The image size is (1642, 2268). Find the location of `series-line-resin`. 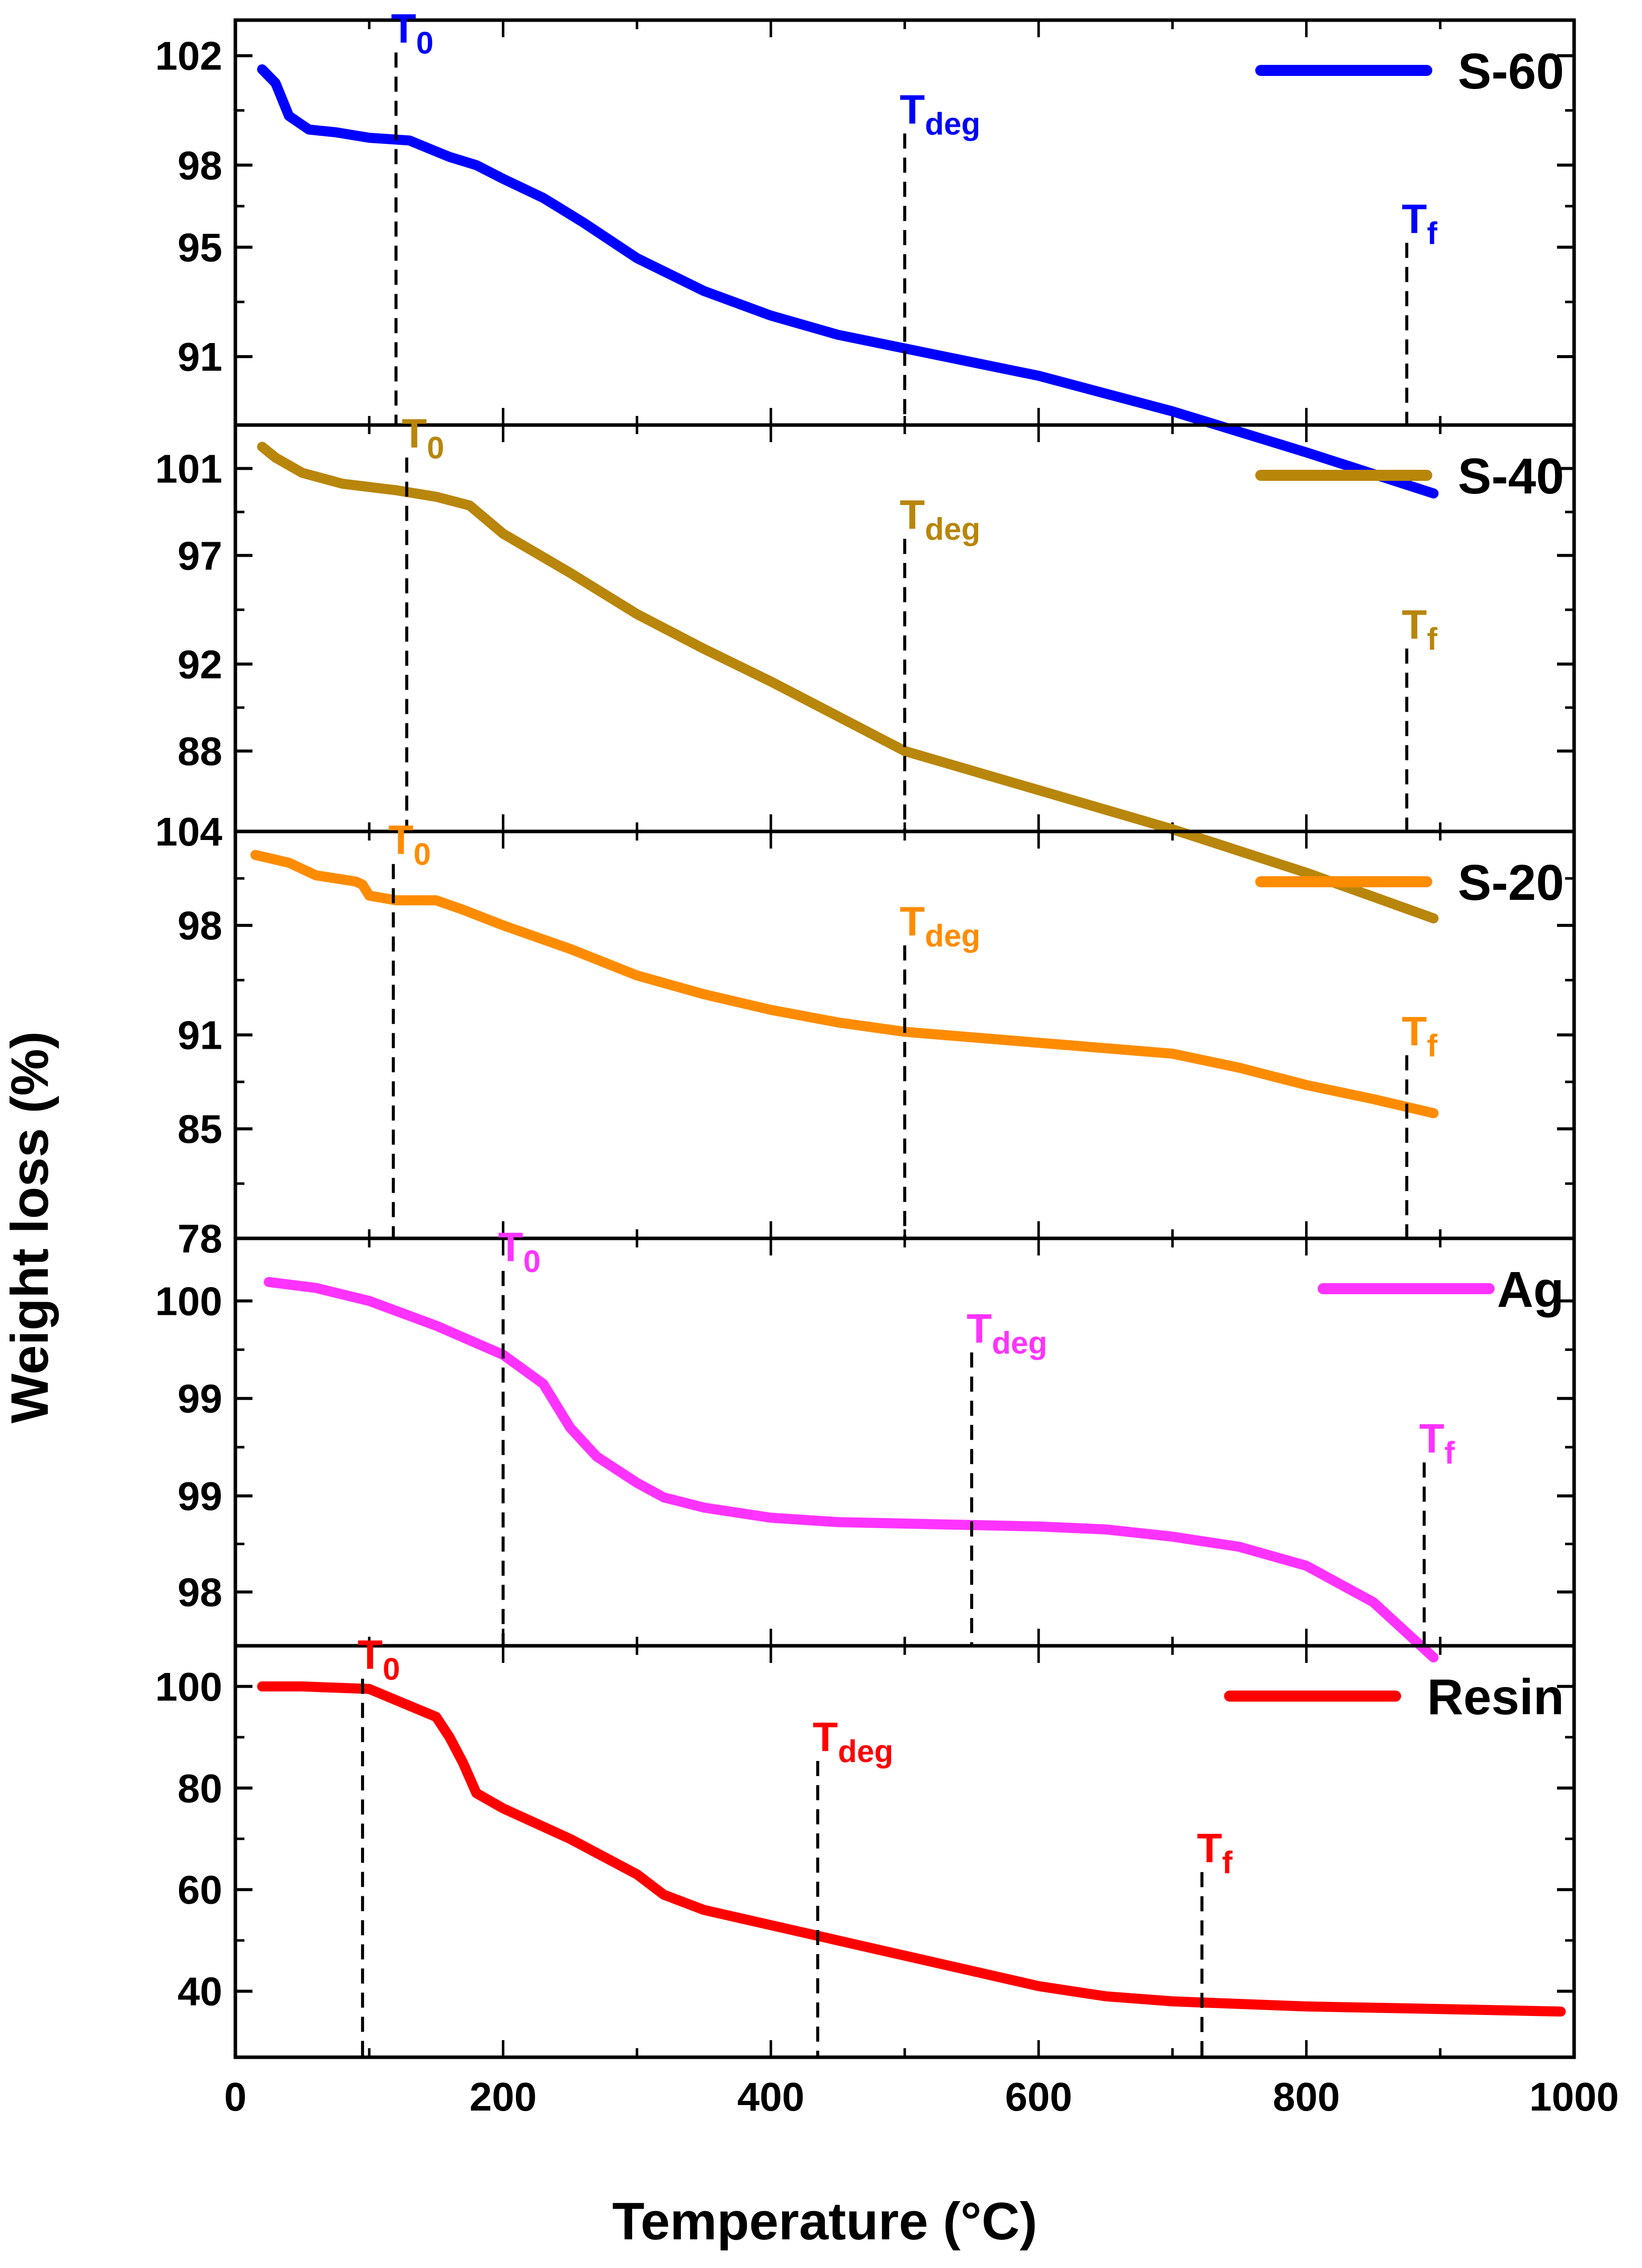

series-line-resin is located at coordinates (911, 1849).